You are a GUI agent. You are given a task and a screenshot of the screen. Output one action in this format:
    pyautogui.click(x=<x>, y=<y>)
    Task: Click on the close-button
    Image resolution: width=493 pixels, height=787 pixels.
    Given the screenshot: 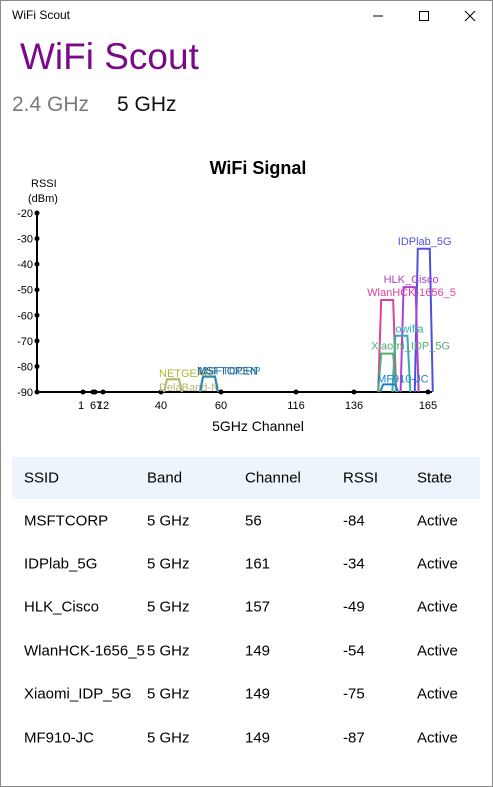 What is the action you would take?
    pyautogui.click(x=470, y=15)
    